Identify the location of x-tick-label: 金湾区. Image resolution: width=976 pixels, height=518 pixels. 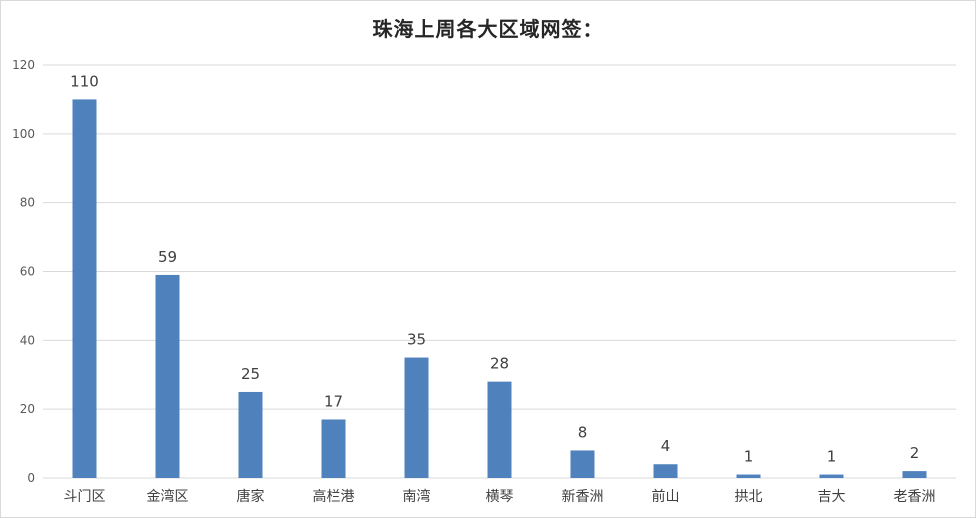
(168, 496).